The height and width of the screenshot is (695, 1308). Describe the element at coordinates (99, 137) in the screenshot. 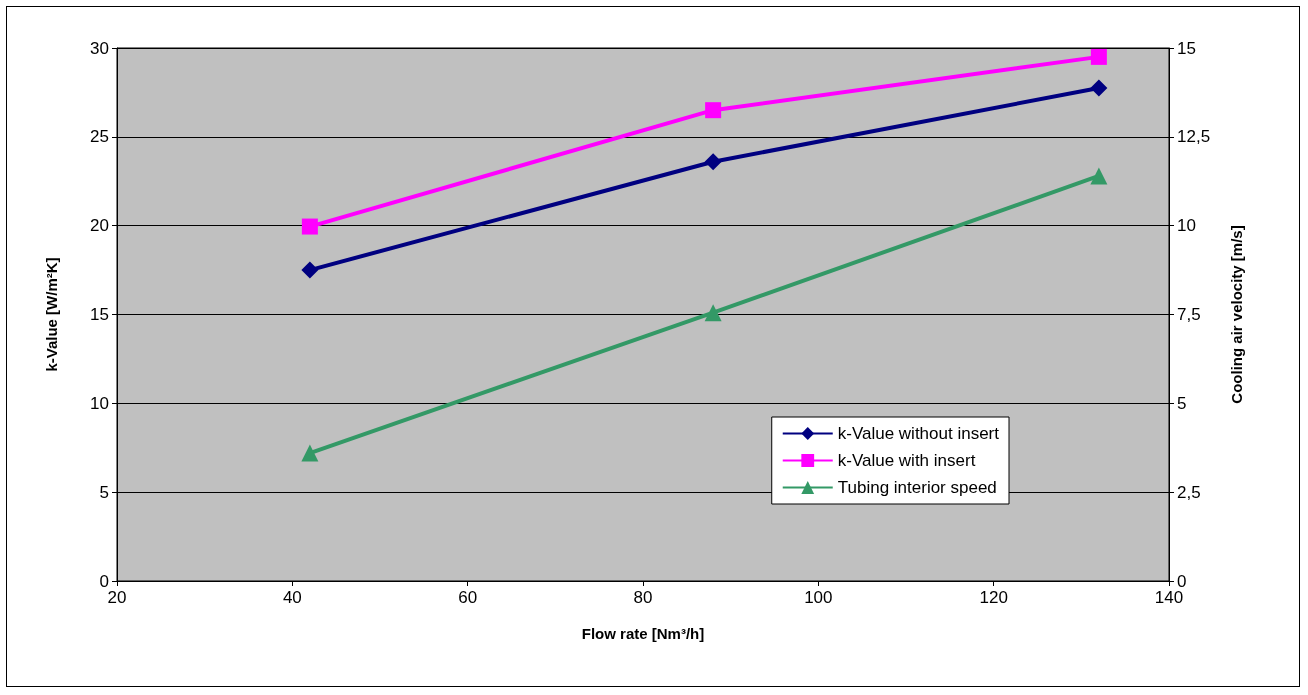

I see `y-tick-label: 25` at that location.